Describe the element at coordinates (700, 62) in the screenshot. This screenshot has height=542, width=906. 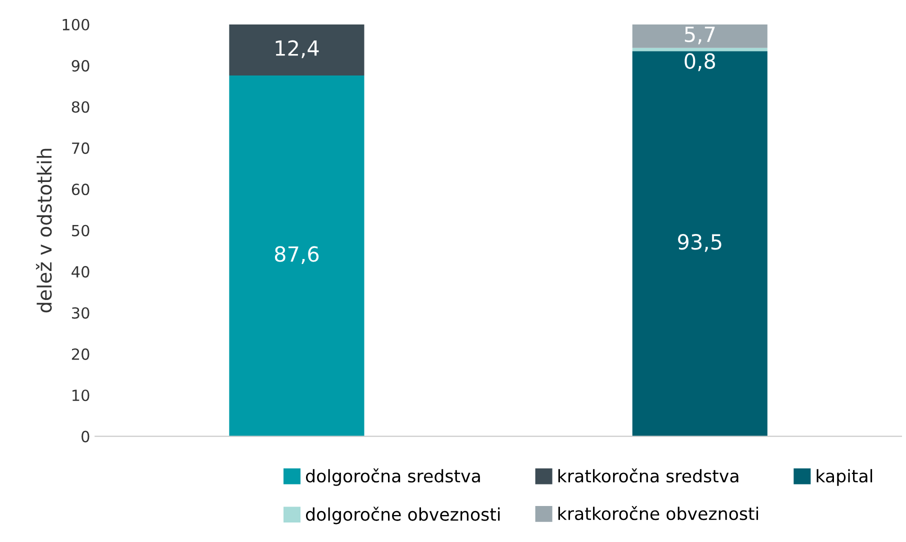
I see `data-label: 0,8` at that location.